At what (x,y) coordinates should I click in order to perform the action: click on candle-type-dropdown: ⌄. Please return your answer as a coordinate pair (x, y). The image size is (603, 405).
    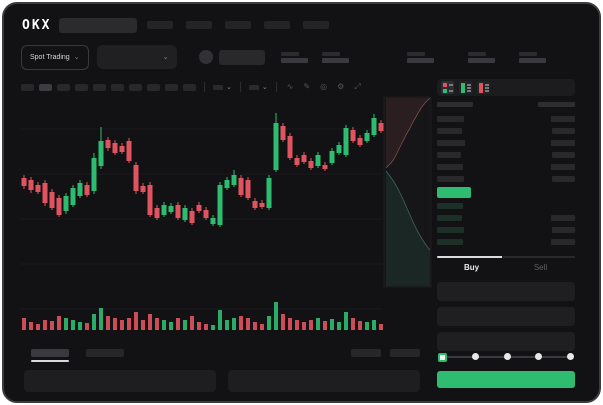
    Looking at the image, I should click on (222, 87).